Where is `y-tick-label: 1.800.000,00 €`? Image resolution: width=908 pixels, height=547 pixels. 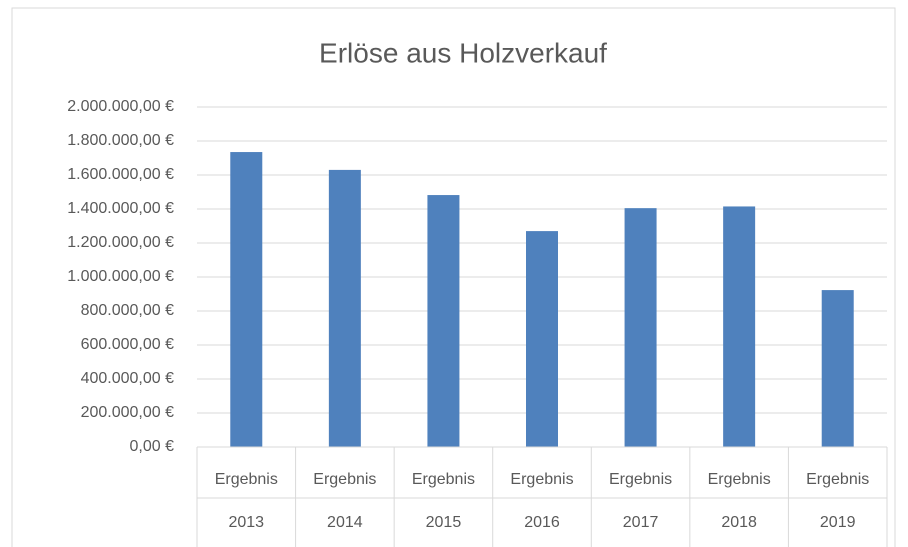 y-tick-label: 1.800.000,00 € is located at coordinates (120, 140).